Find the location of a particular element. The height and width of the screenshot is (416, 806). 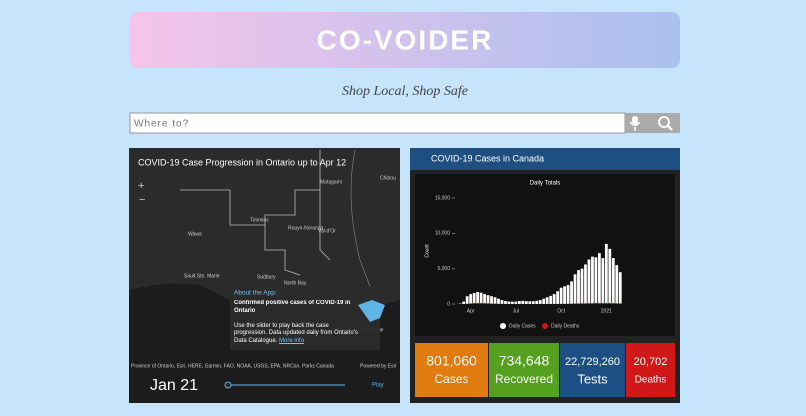

chart-area is located at coordinates (545, 255).